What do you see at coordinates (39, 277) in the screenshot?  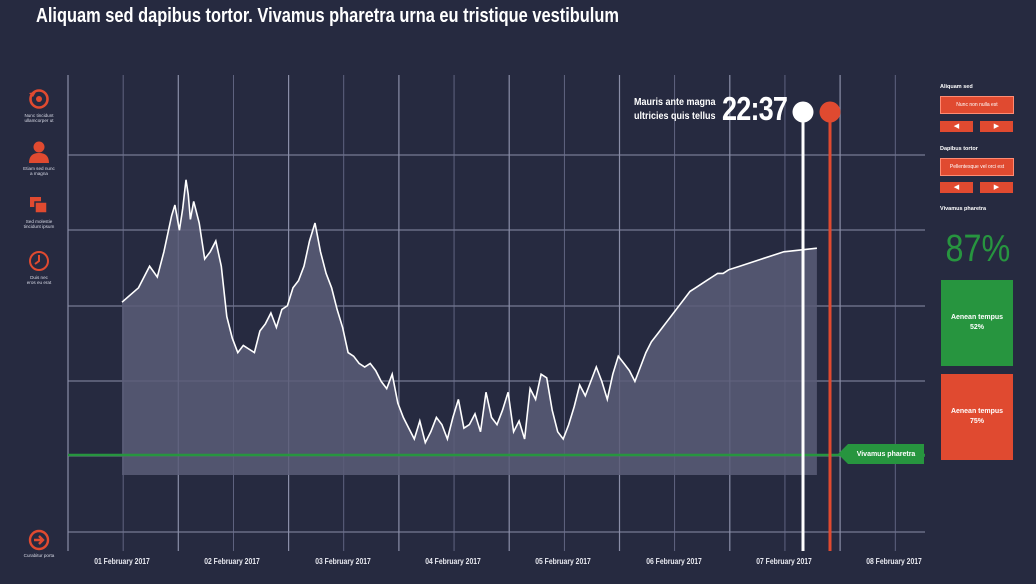 I see `nav-label: Duis nec` at bounding box center [39, 277].